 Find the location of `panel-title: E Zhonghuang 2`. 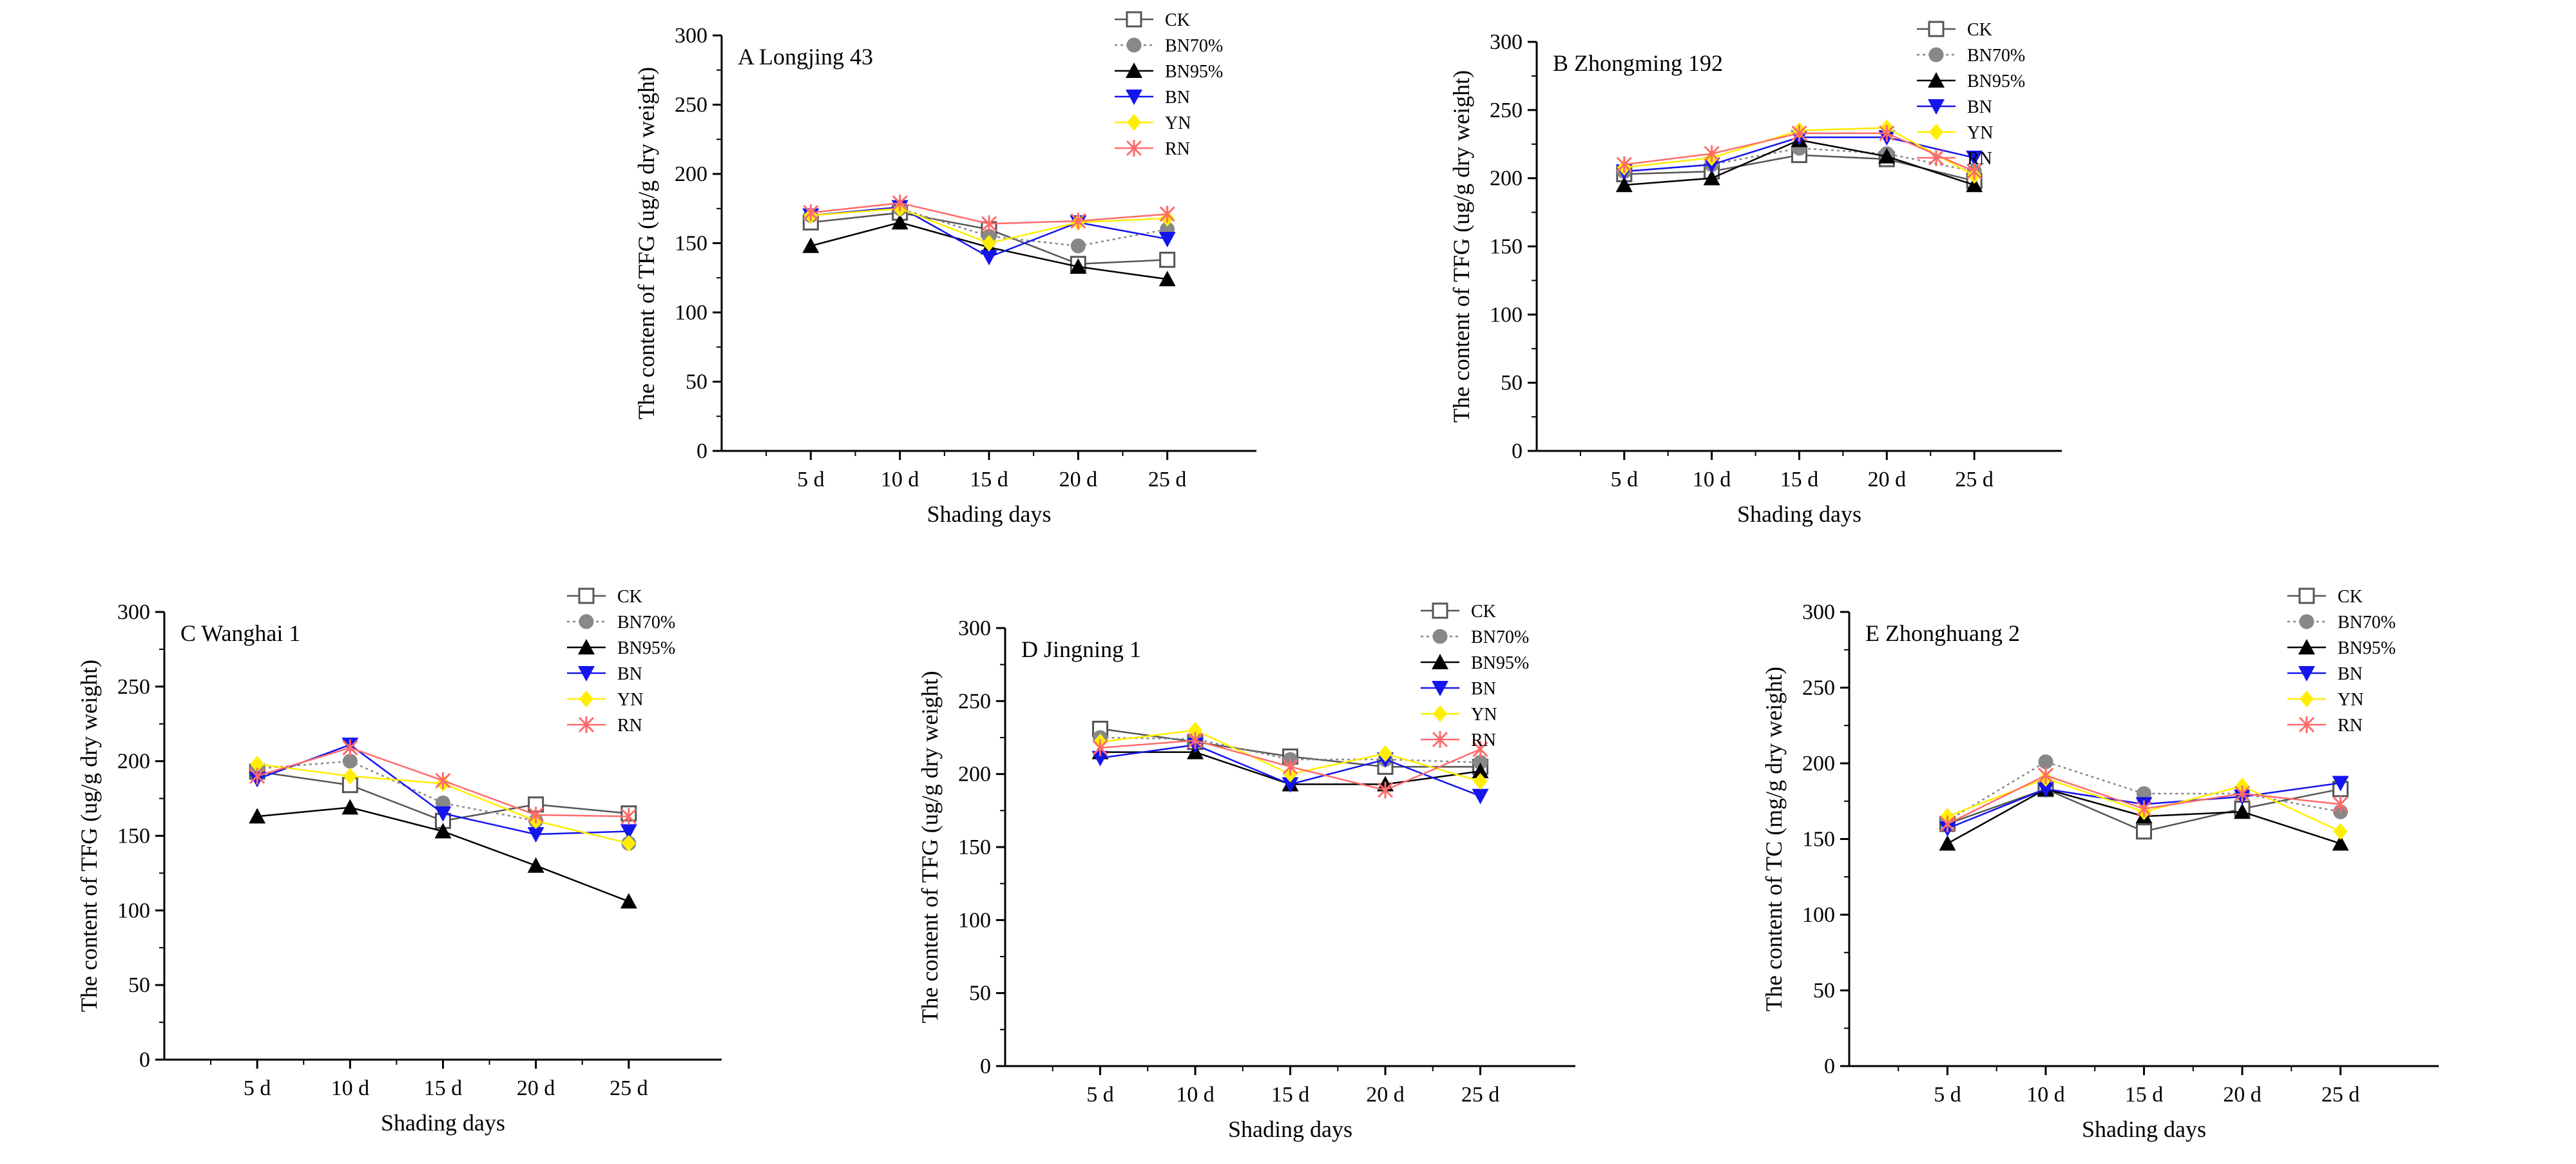

panel-title: E Zhonghuang 2 is located at coordinates (1943, 633).